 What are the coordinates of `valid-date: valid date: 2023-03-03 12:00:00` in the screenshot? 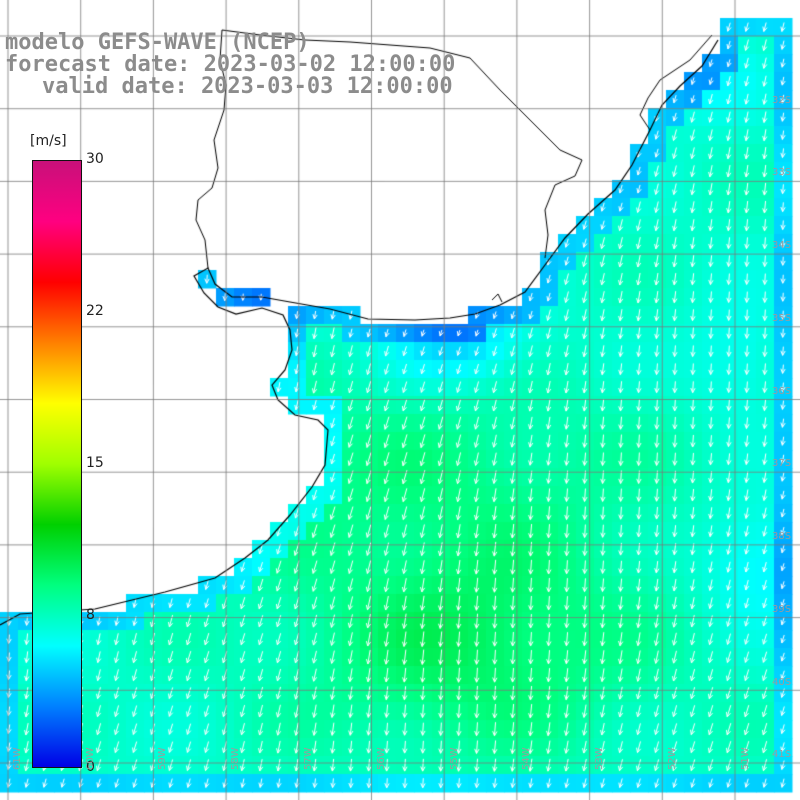 It's located at (247, 86).